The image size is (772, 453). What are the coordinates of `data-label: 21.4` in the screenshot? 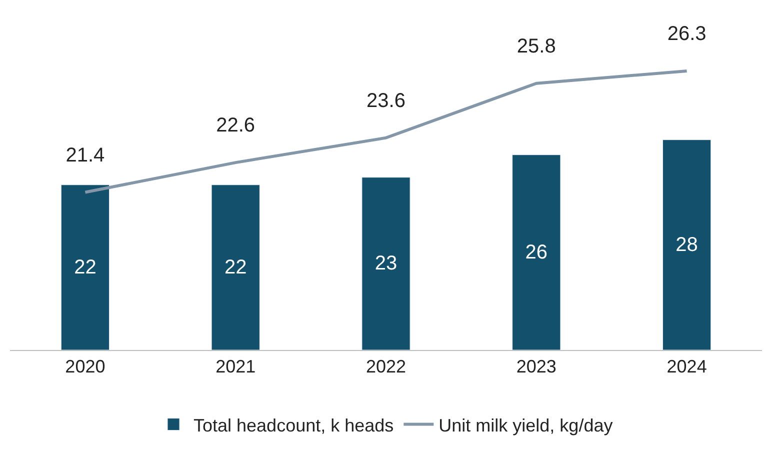 It's located at (85, 155).